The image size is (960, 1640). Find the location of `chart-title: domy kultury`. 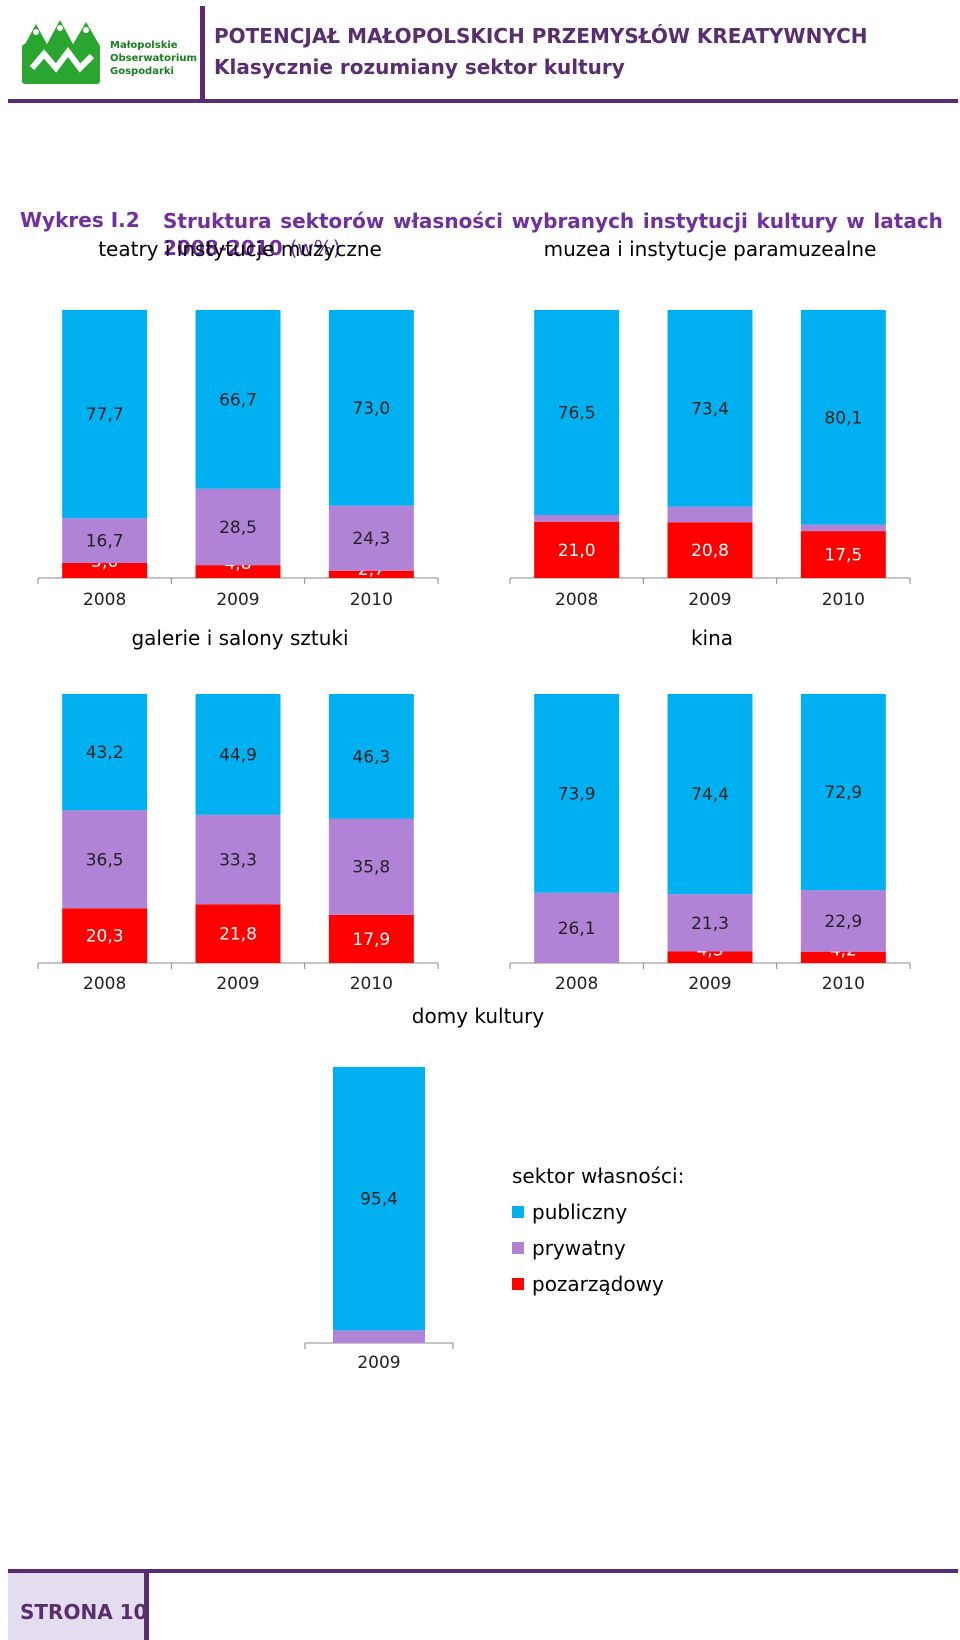

chart-title: domy kultury is located at coordinates (478, 1016).